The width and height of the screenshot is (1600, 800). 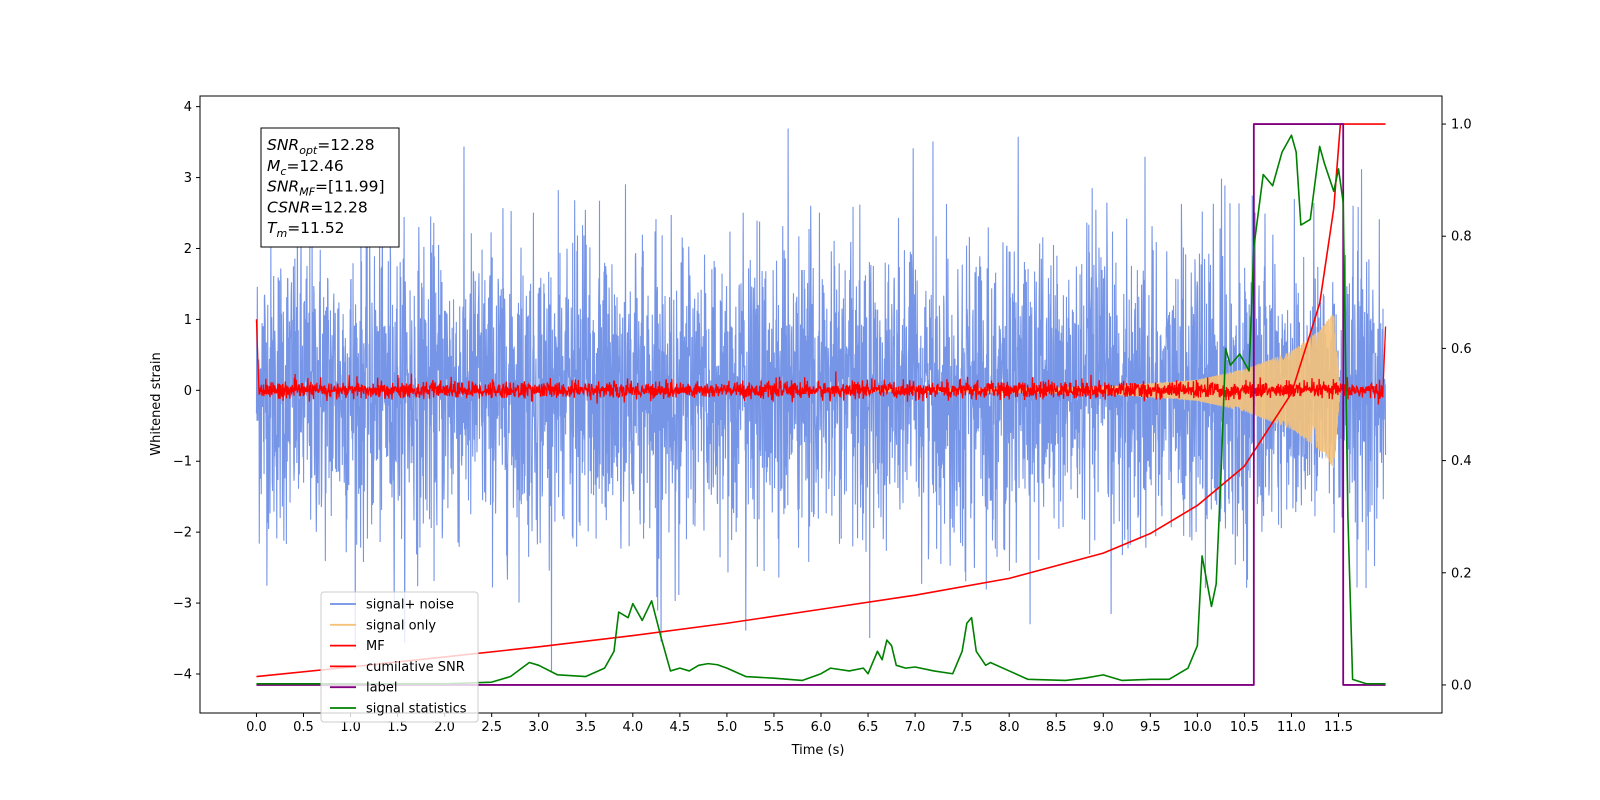 I want to click on legend-label: label, so click(x=381, y=688).